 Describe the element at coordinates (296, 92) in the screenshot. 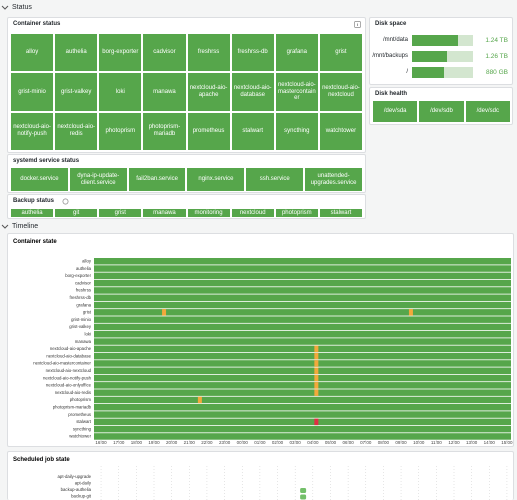

I see `status-tile: nextcloud-aio-mastercontainer` at that location.